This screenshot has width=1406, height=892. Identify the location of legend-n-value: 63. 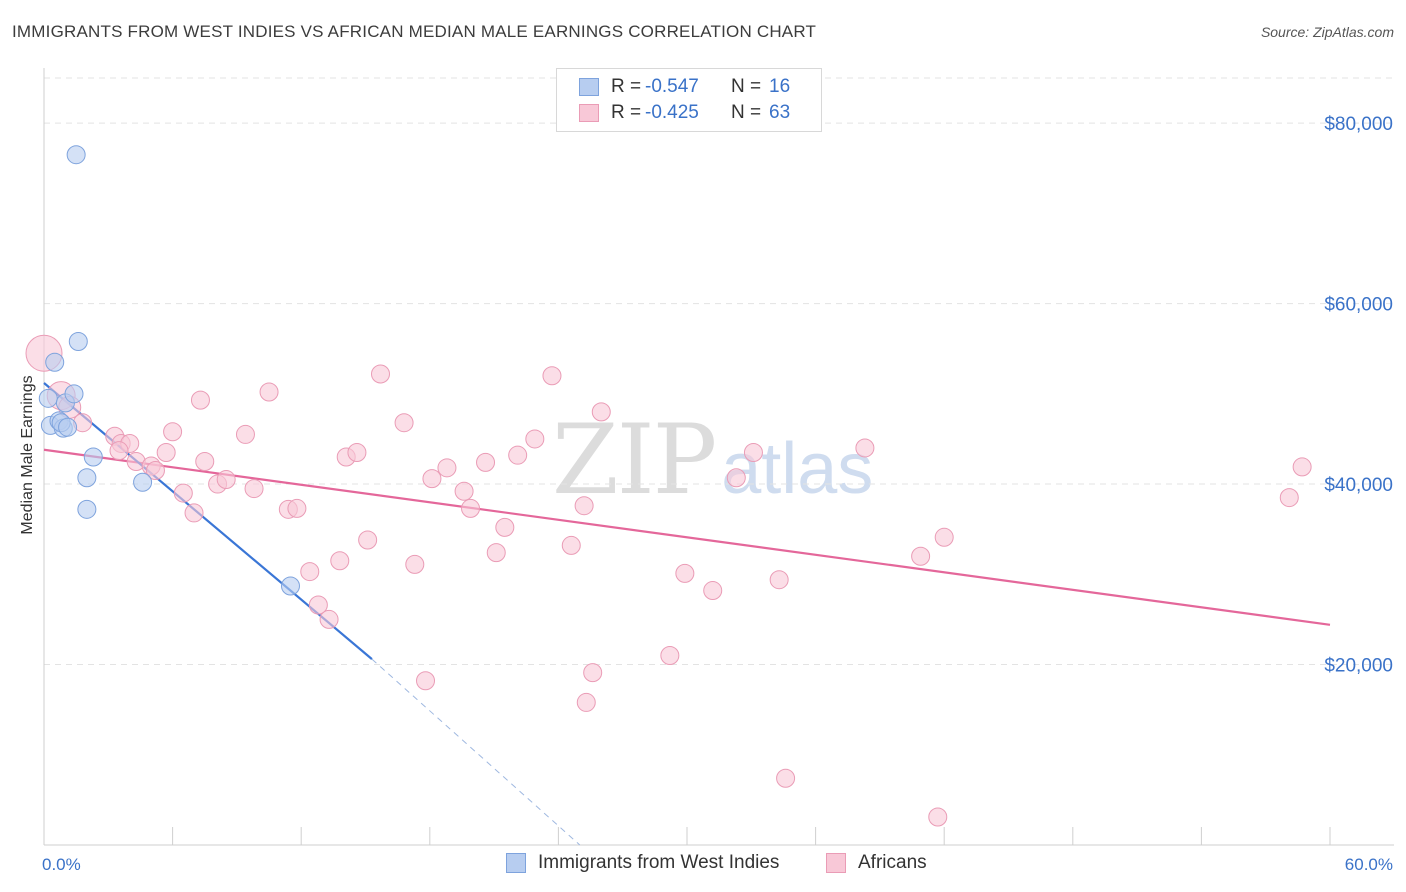
(780, 112).